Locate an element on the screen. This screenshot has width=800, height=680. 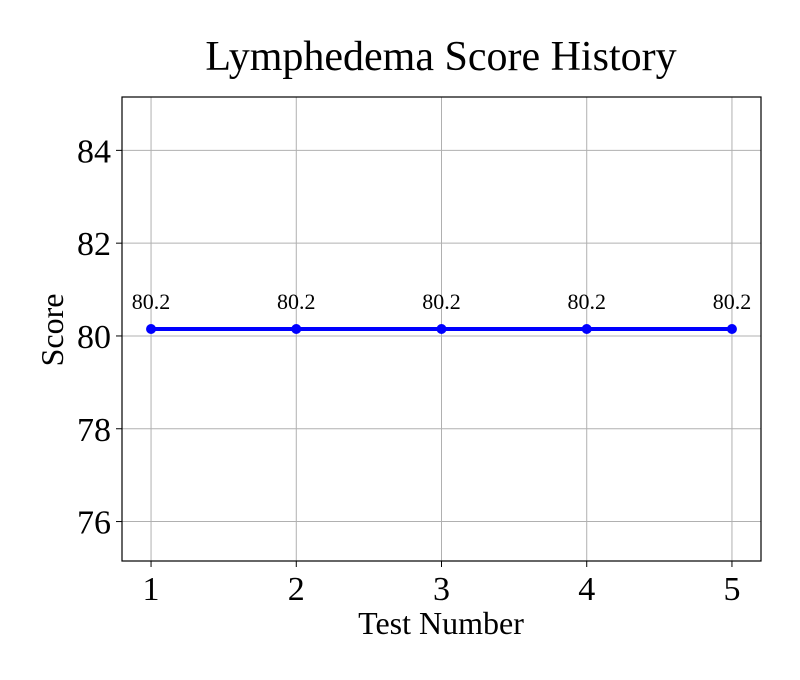
x-tick-label: 2 is located at coordinates (296, 589).